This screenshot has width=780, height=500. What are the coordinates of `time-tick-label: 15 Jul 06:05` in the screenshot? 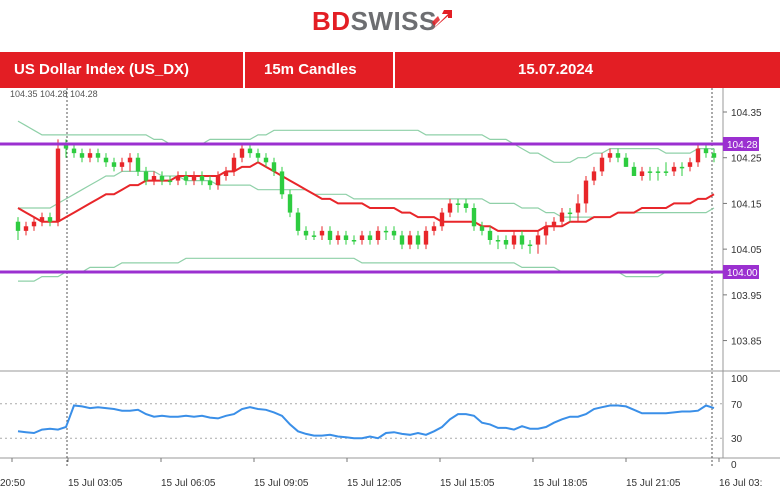 It's located at (188, 483).